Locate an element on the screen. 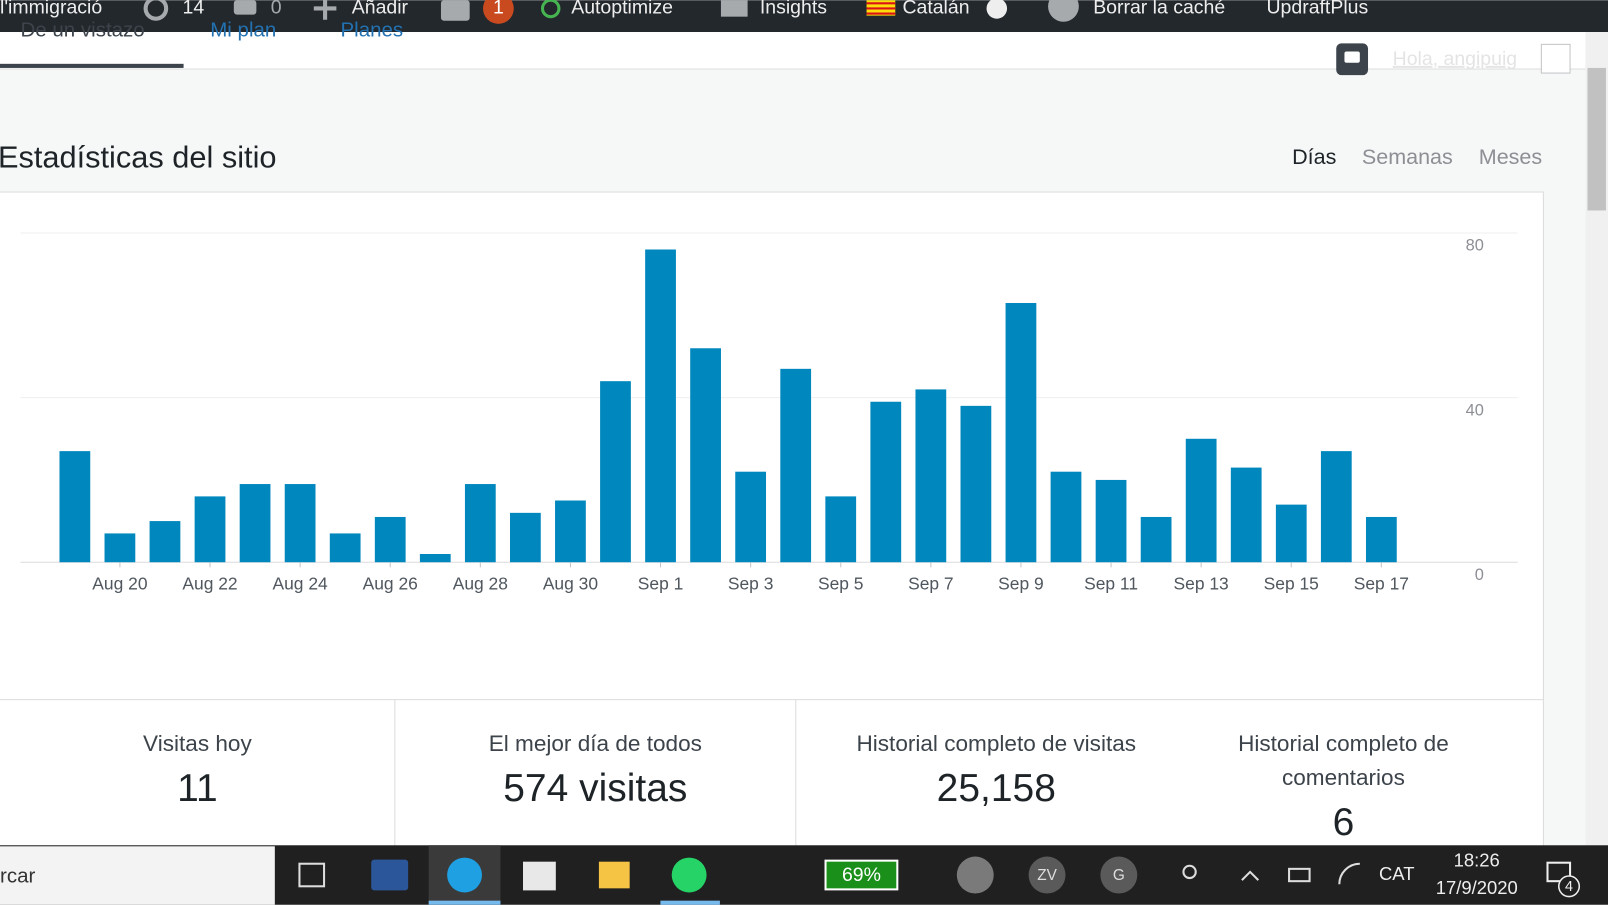  tray-chevron is located at coordinates (1250, 875).